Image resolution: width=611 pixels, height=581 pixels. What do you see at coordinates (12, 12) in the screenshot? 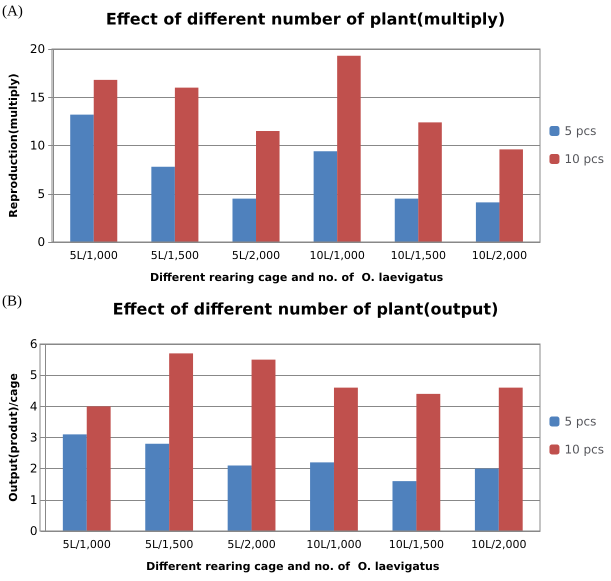
I see `text: (A)` at bounding box center [12, 12].